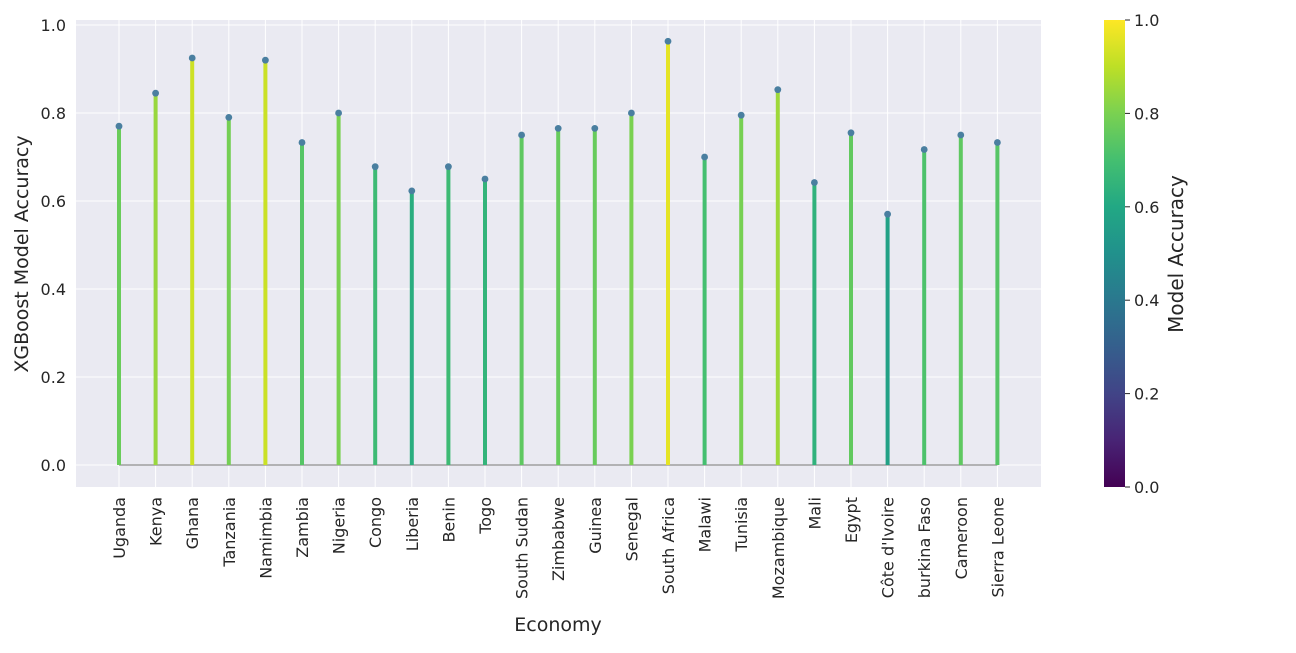 The image size is (1296, 653). I want to click on colorbar-label: Model Accuracy, so click(1176, 254).